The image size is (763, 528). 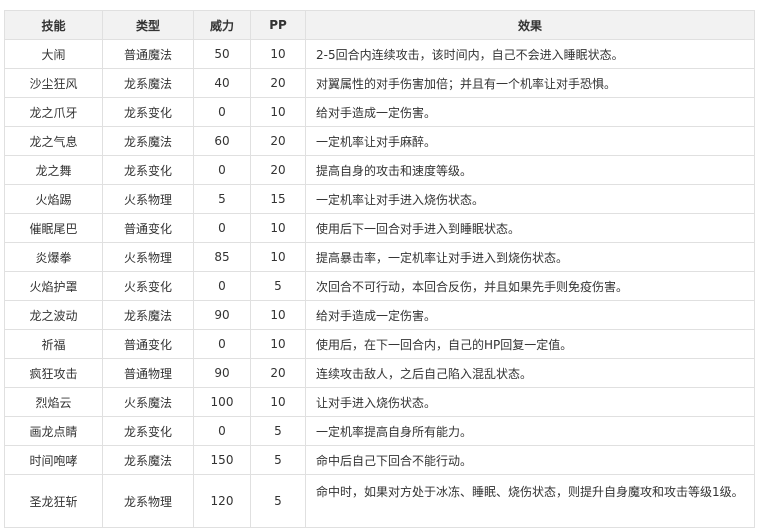 I want to click on skill-effect-cell: 提高自身的攻击和速度等级。, so click(x=530, y=170).